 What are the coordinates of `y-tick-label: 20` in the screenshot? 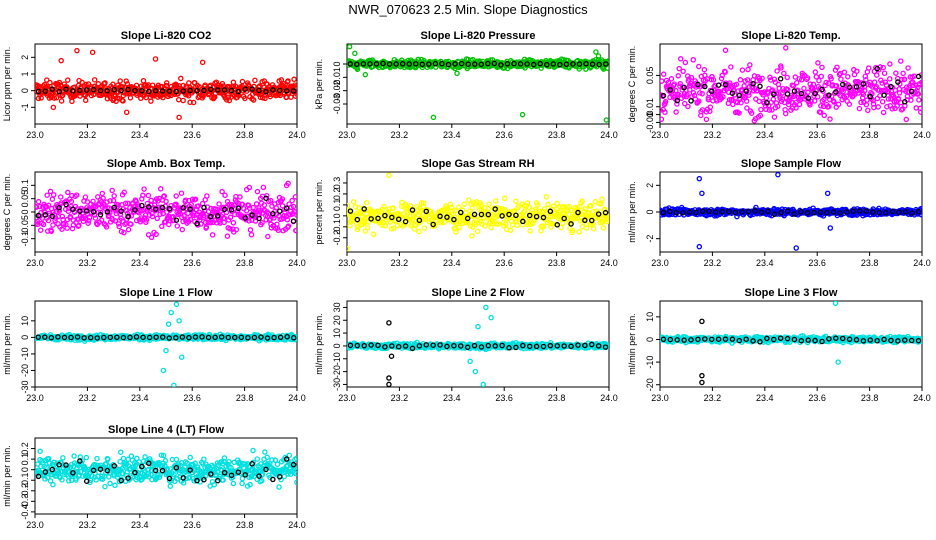 It's located at (337, 320).